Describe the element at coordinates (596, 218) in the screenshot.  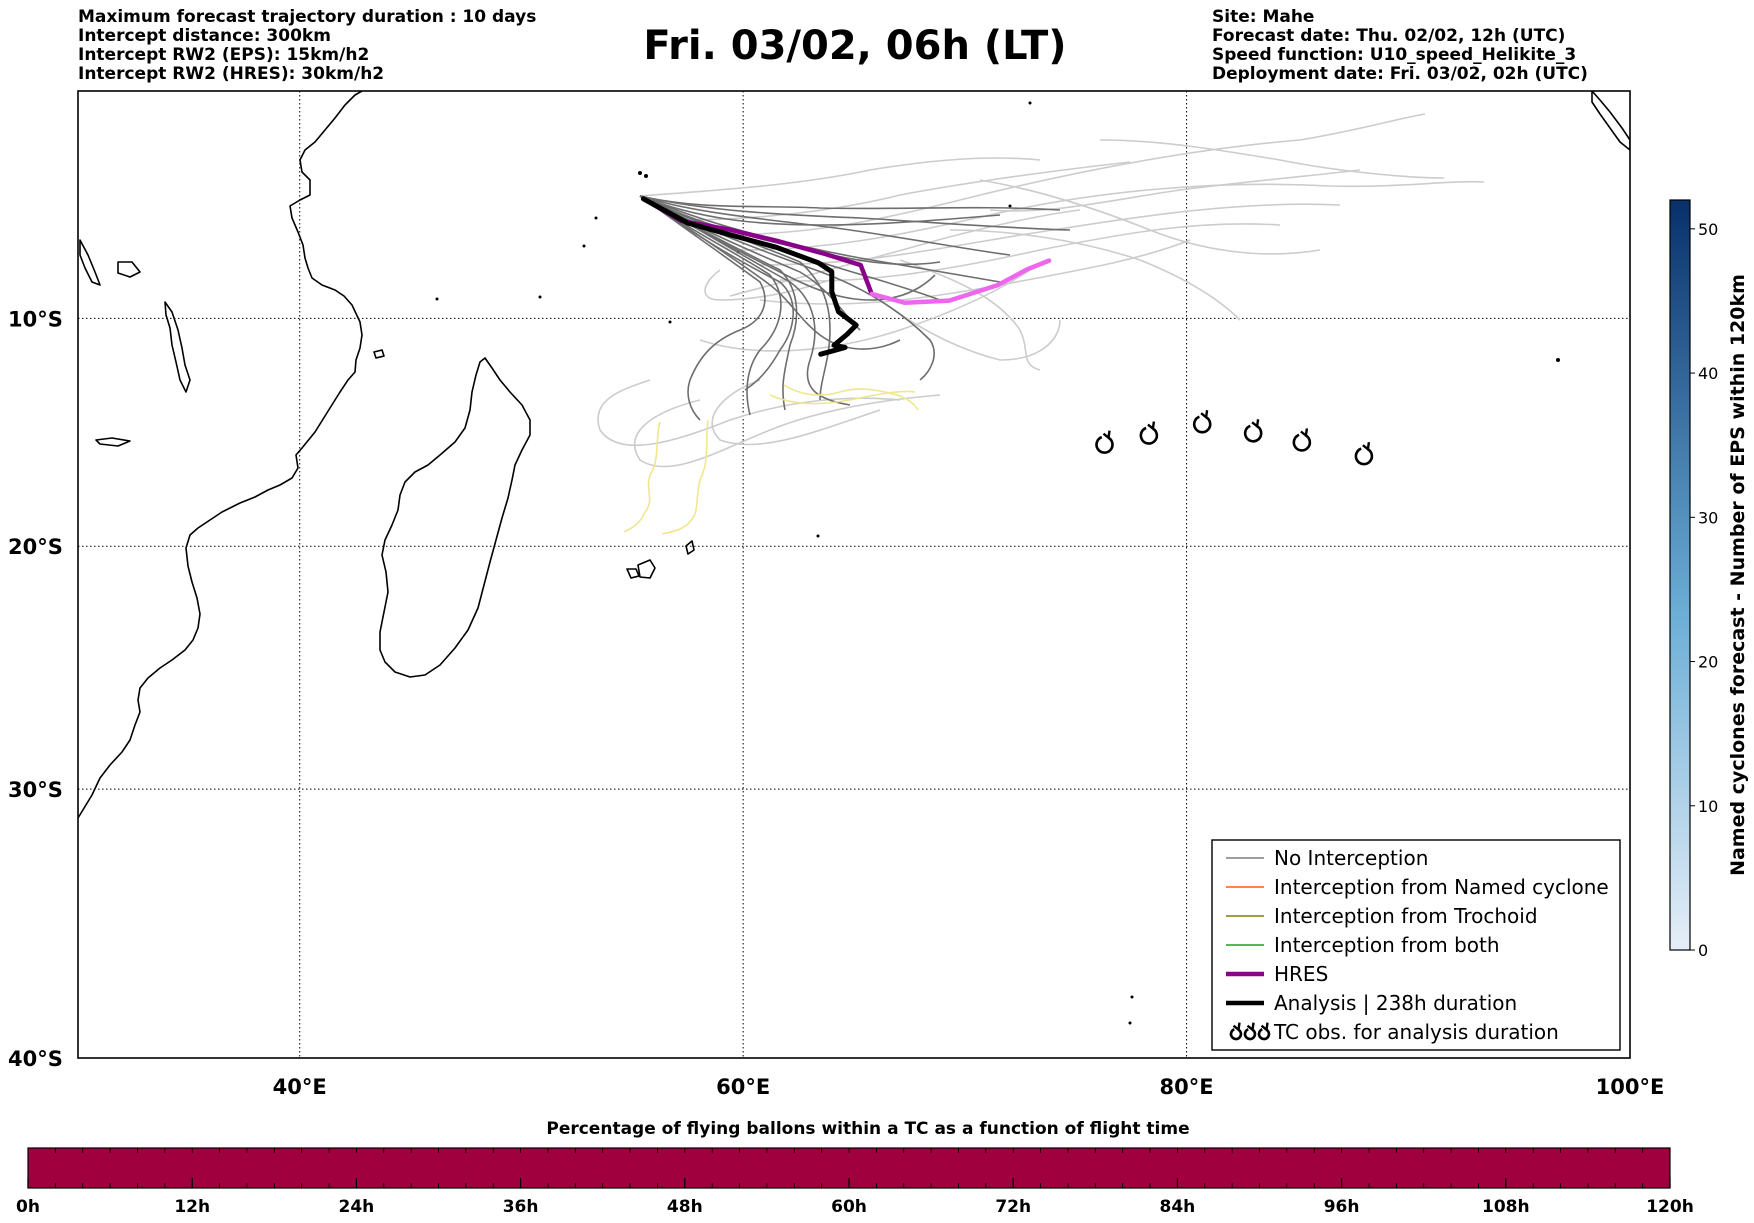
I see `amirantes-island` at that location.